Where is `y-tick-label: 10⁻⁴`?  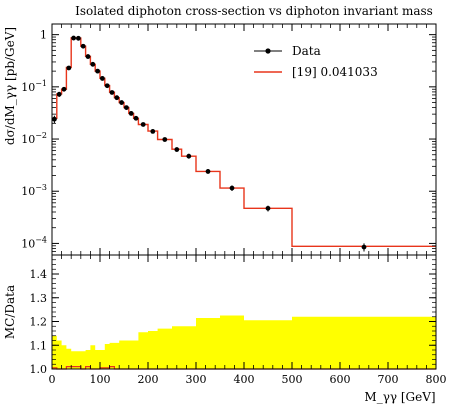 y-tick-label: 10⁻⁴ is located at coordinates (34, 242).